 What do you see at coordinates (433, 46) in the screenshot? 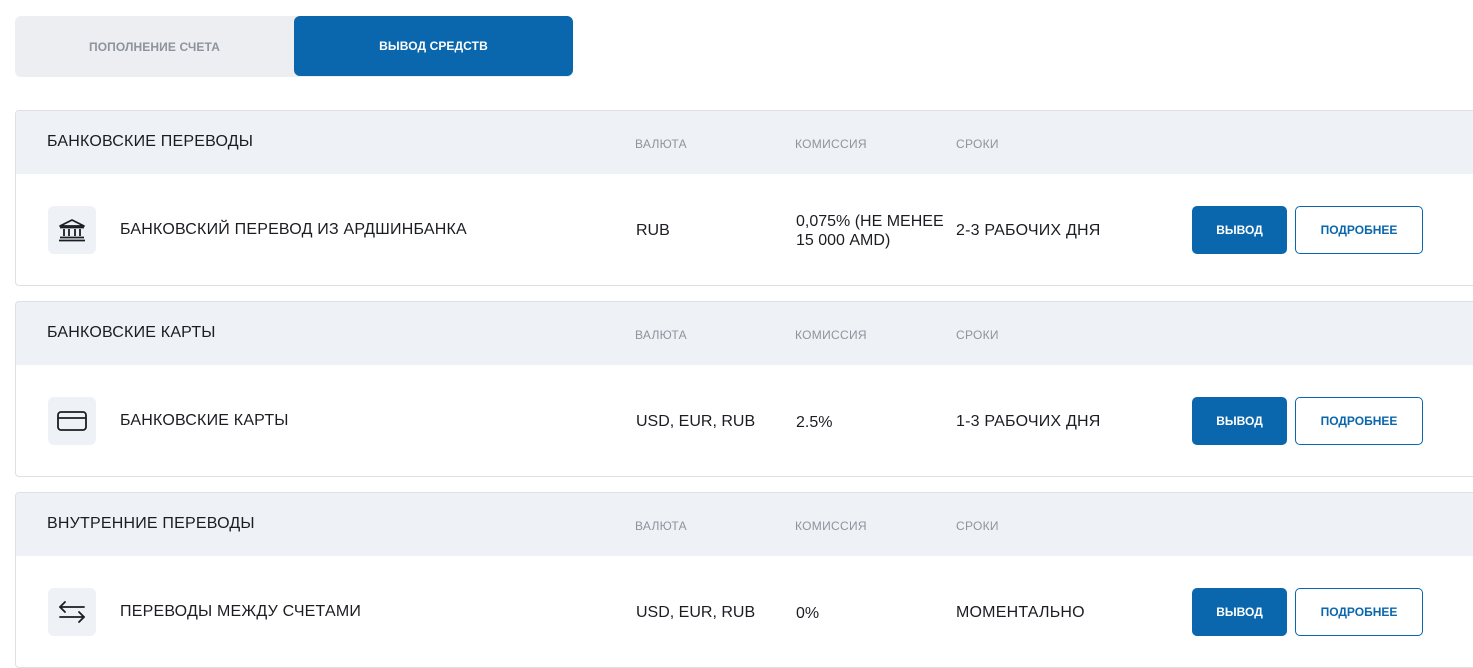
I see `tab-withdrawal: ВЫВОД СРЕДСТВ` at bounding box center [433, 46].